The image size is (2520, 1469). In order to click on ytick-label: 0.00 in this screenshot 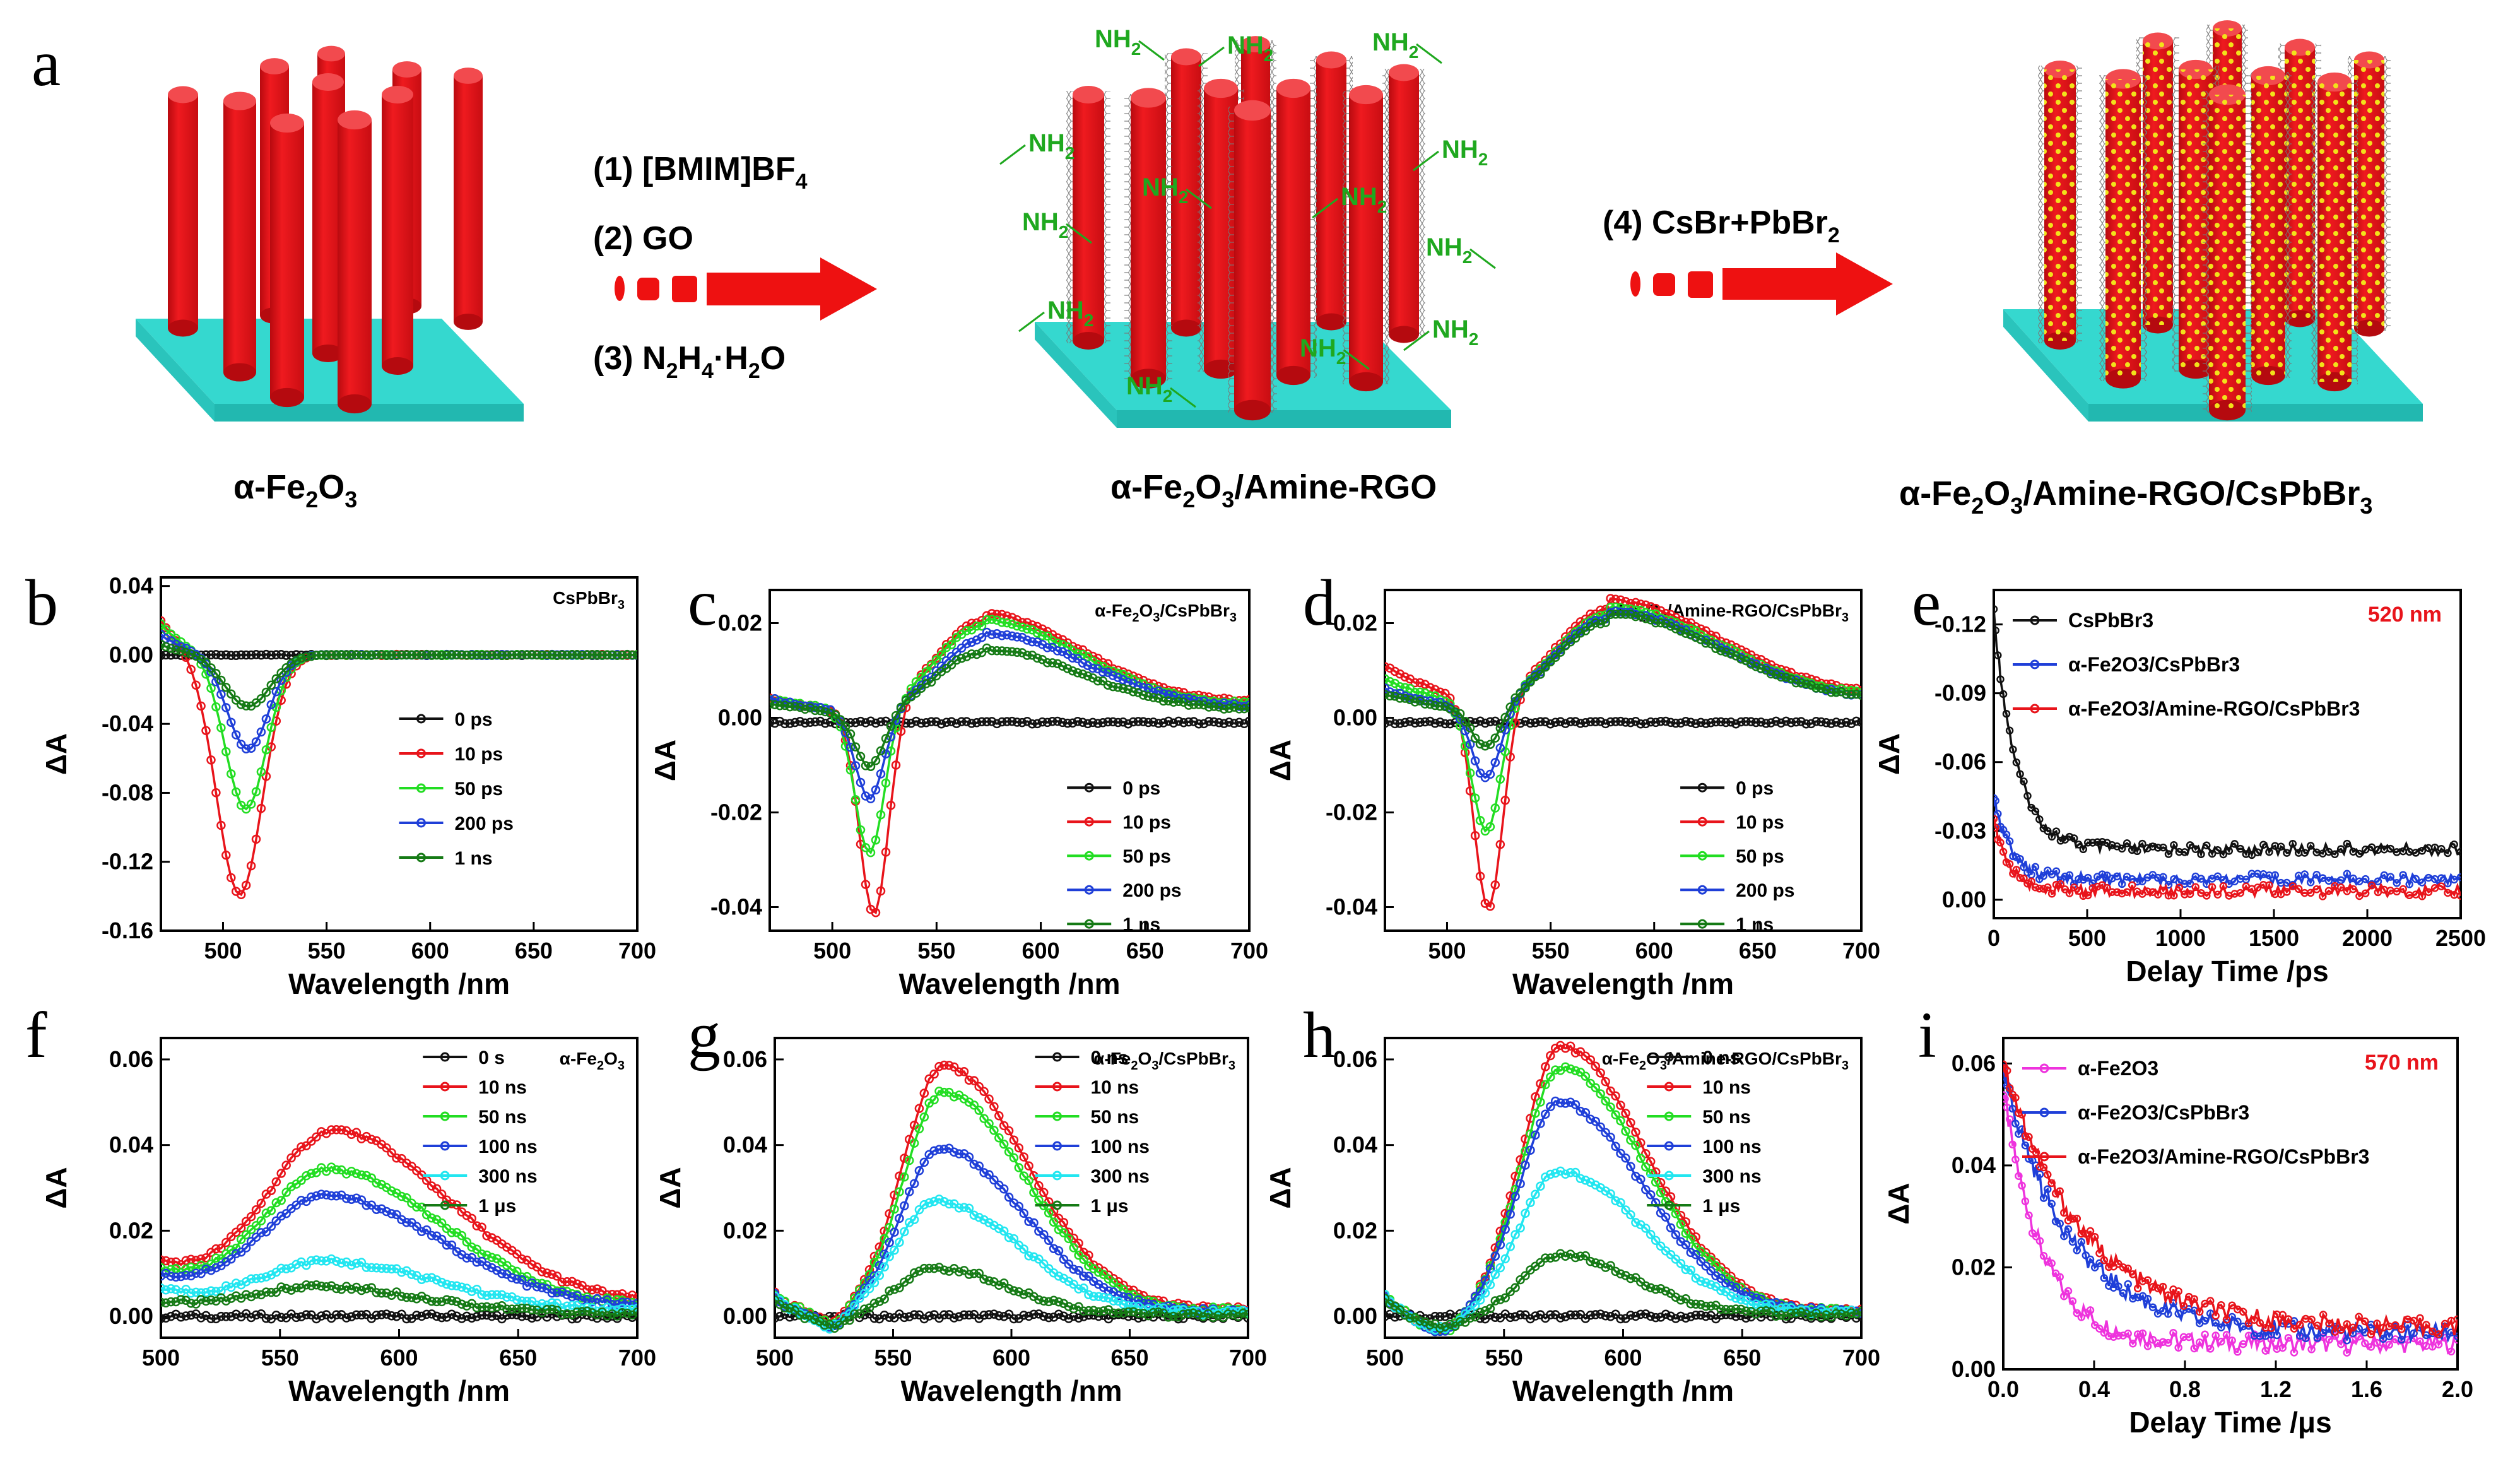, I will do `click(1974, 1369)`.